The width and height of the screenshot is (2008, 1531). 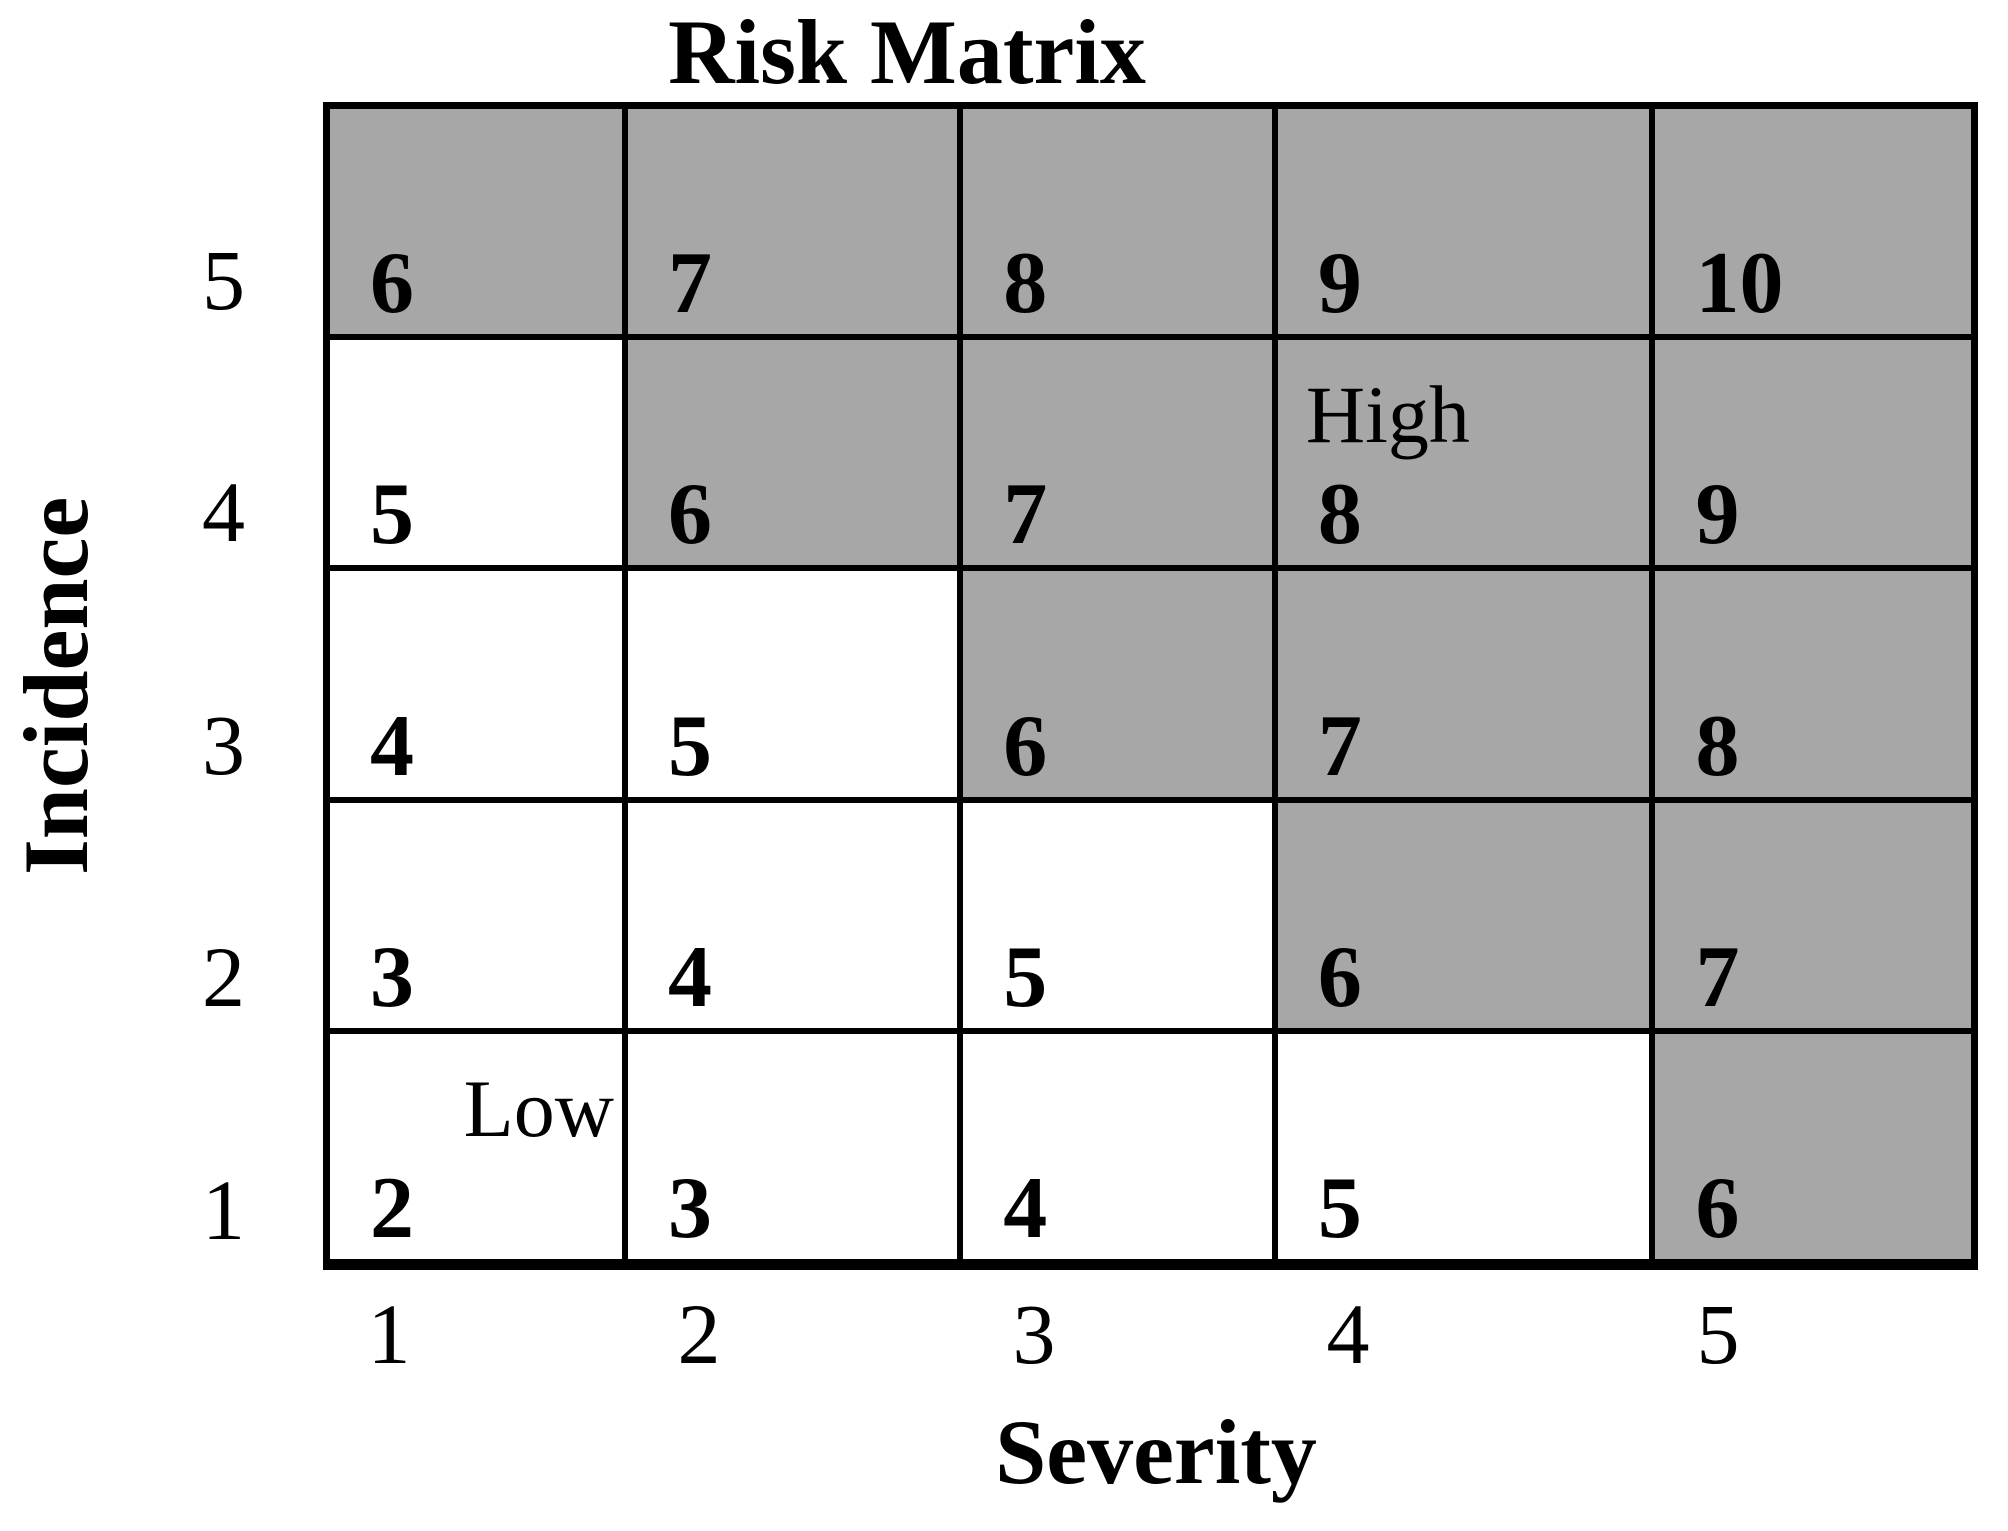 What do you see at coordinates (792, 222) in the screenshot?
I see `cell-i5-s2: 7` at bounding box center [792, 222].